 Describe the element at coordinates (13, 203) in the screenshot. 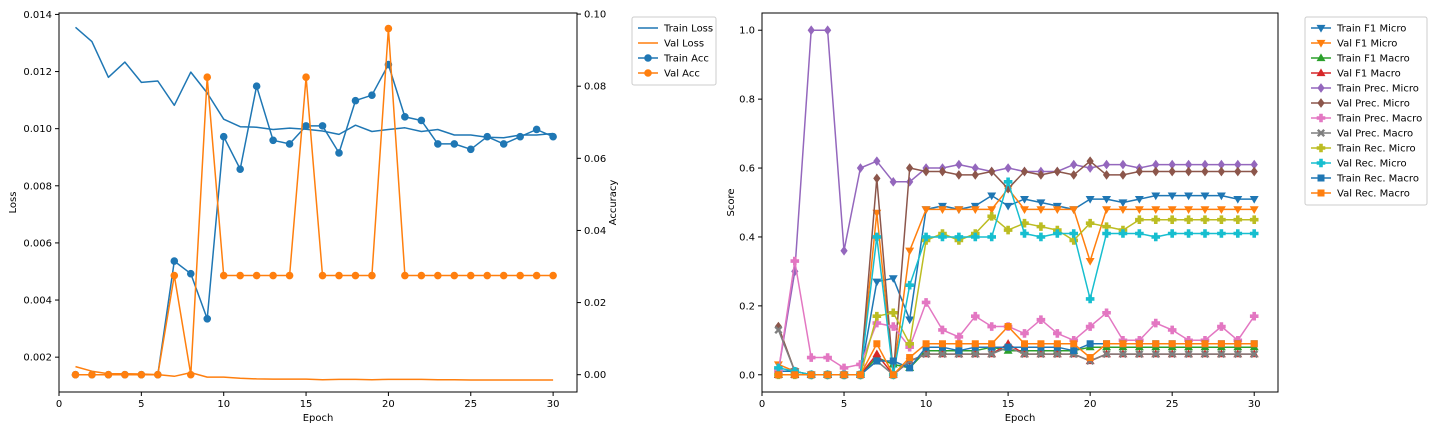

I see `y-axis-label: Loss` at that location.